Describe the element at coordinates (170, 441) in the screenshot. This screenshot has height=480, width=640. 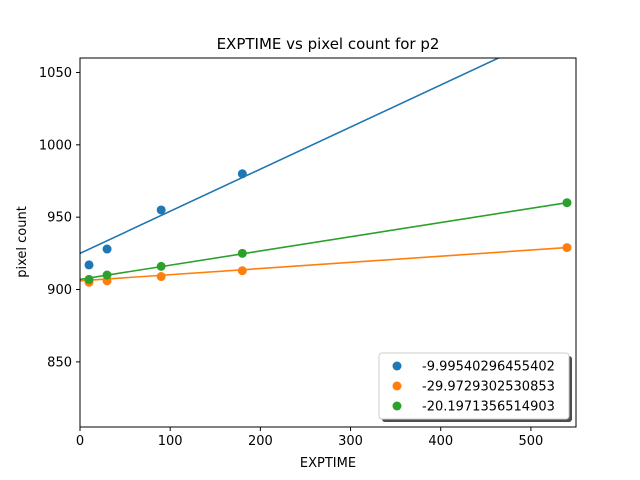
I see `x-tick-label: 100` at that location.